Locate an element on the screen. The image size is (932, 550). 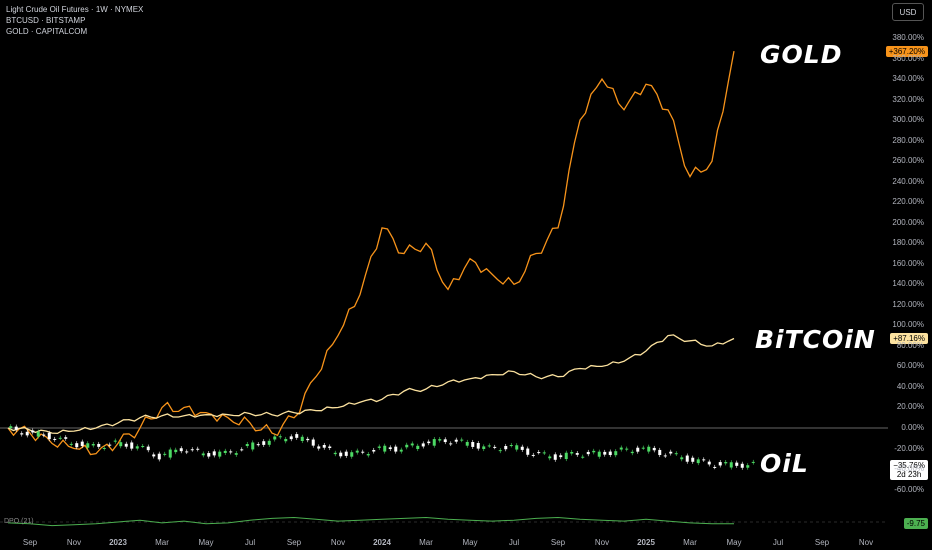
legend-main-symbol: Light Crude Oil Futures · 1W · NYMEX is located at coordinates (75, 9).